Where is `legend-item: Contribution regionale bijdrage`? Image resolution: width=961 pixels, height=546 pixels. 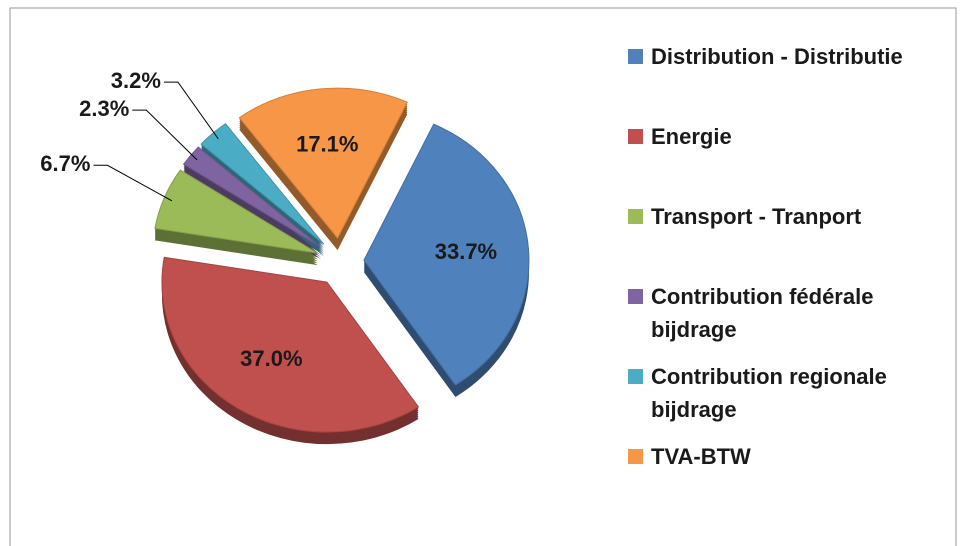 legend-item: Contribution regionale bijdrage is located at coordinates (788, 393).